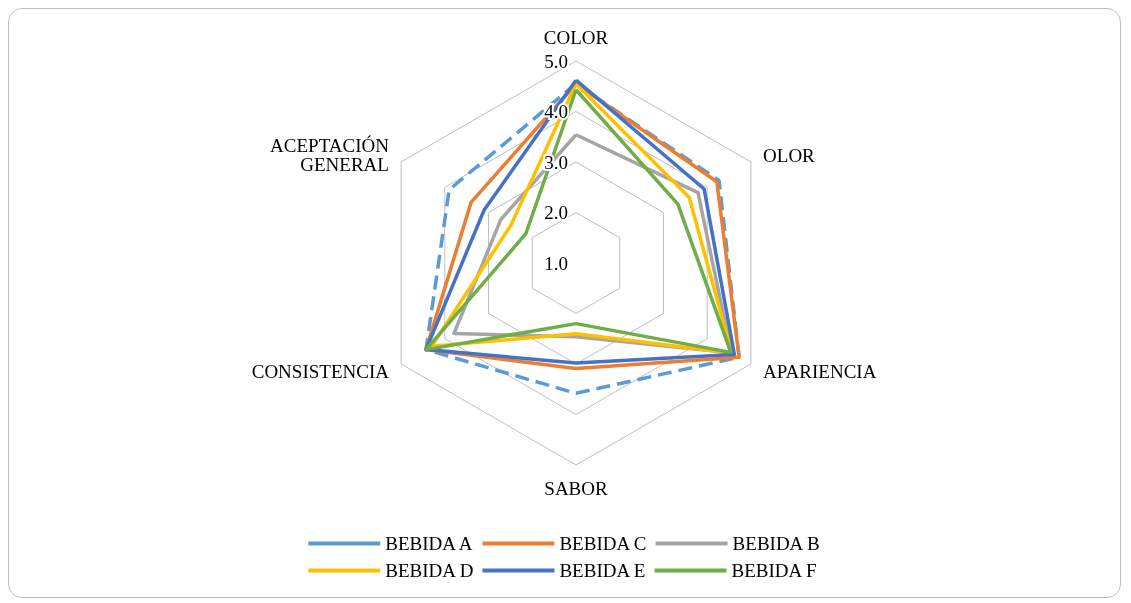  I want to click on spoke-label: COLOR, so click(576, 37).